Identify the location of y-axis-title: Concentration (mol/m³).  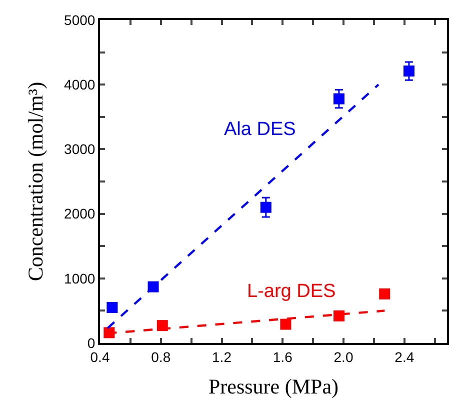
(36, 182).